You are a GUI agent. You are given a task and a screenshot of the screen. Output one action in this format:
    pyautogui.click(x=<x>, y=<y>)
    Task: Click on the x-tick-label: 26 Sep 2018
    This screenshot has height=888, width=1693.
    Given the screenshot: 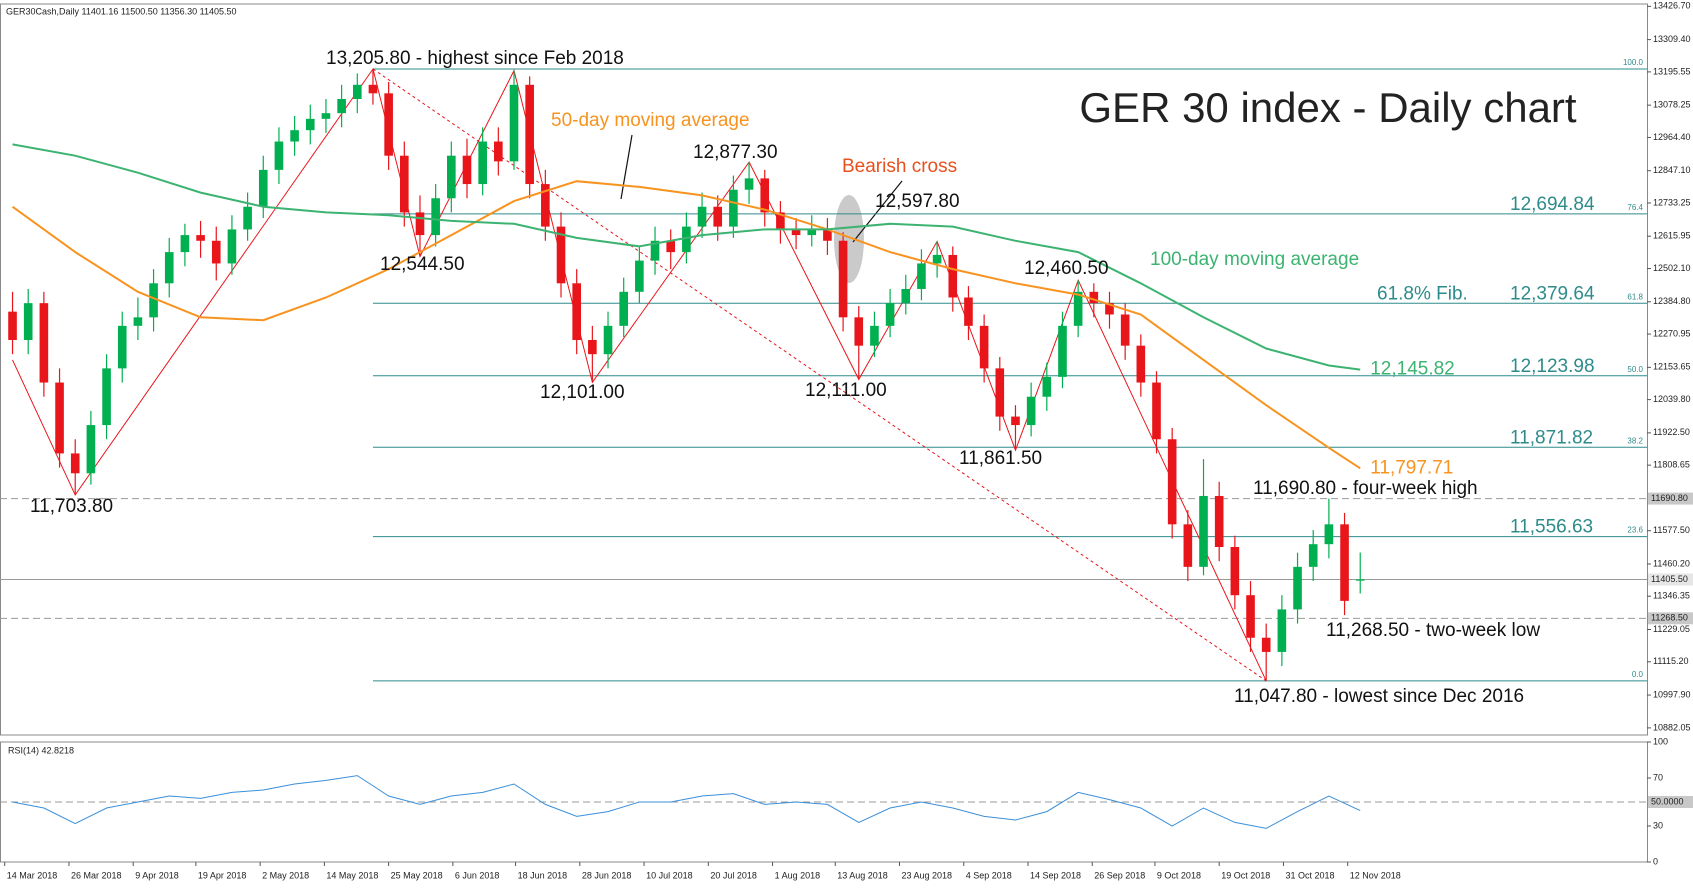 What is the action you would take?
    pyautogui.click(x=1119, y=875)
    